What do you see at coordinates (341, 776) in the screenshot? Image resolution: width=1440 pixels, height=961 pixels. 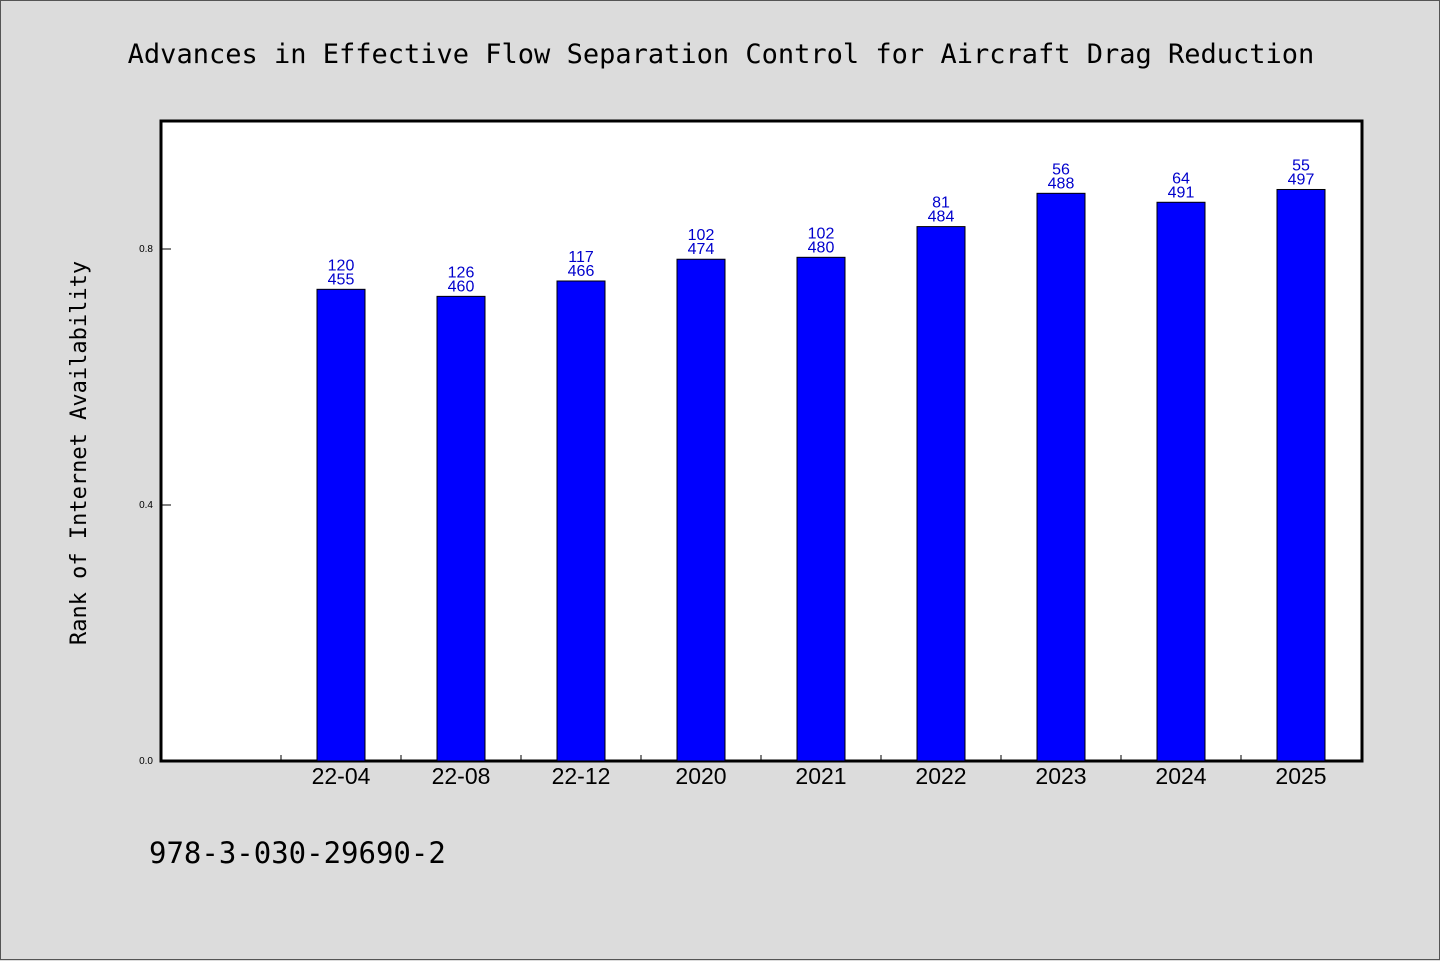 I see `x-tick-label: 22-04` at bounding box center [341, 776].